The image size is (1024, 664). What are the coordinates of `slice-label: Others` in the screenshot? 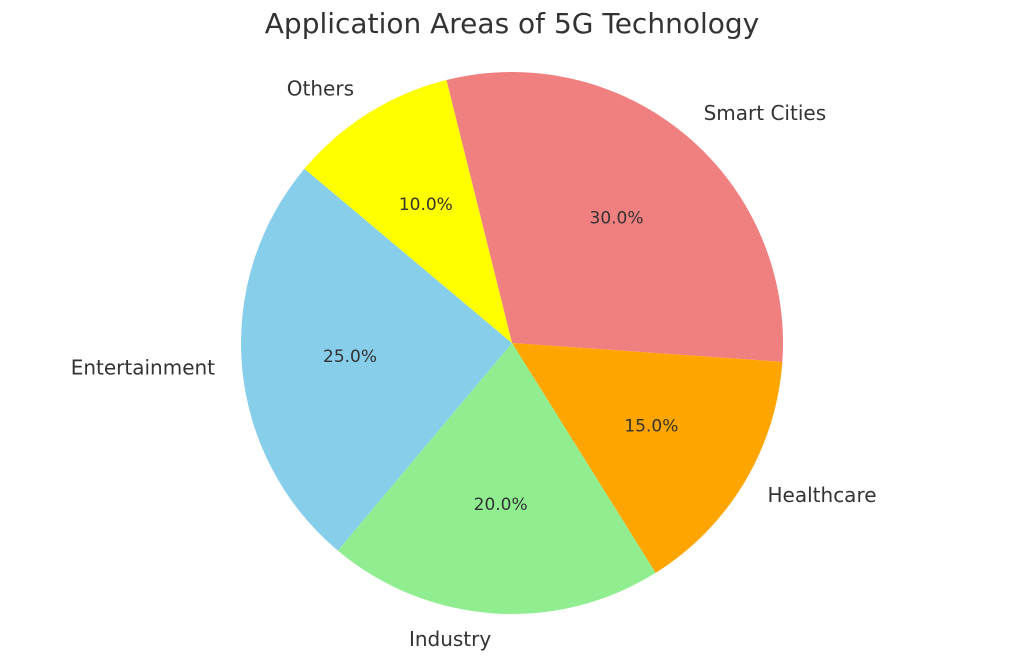 It's located at (320, 89).